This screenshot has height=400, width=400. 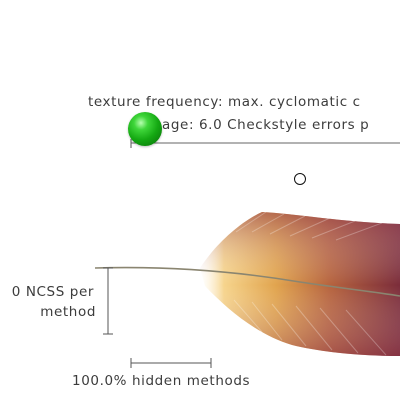 What do you see at coordinates (68, 312) in the screenshot?
I see `ncss-label-line2: method` at bounding box center [68, 312].